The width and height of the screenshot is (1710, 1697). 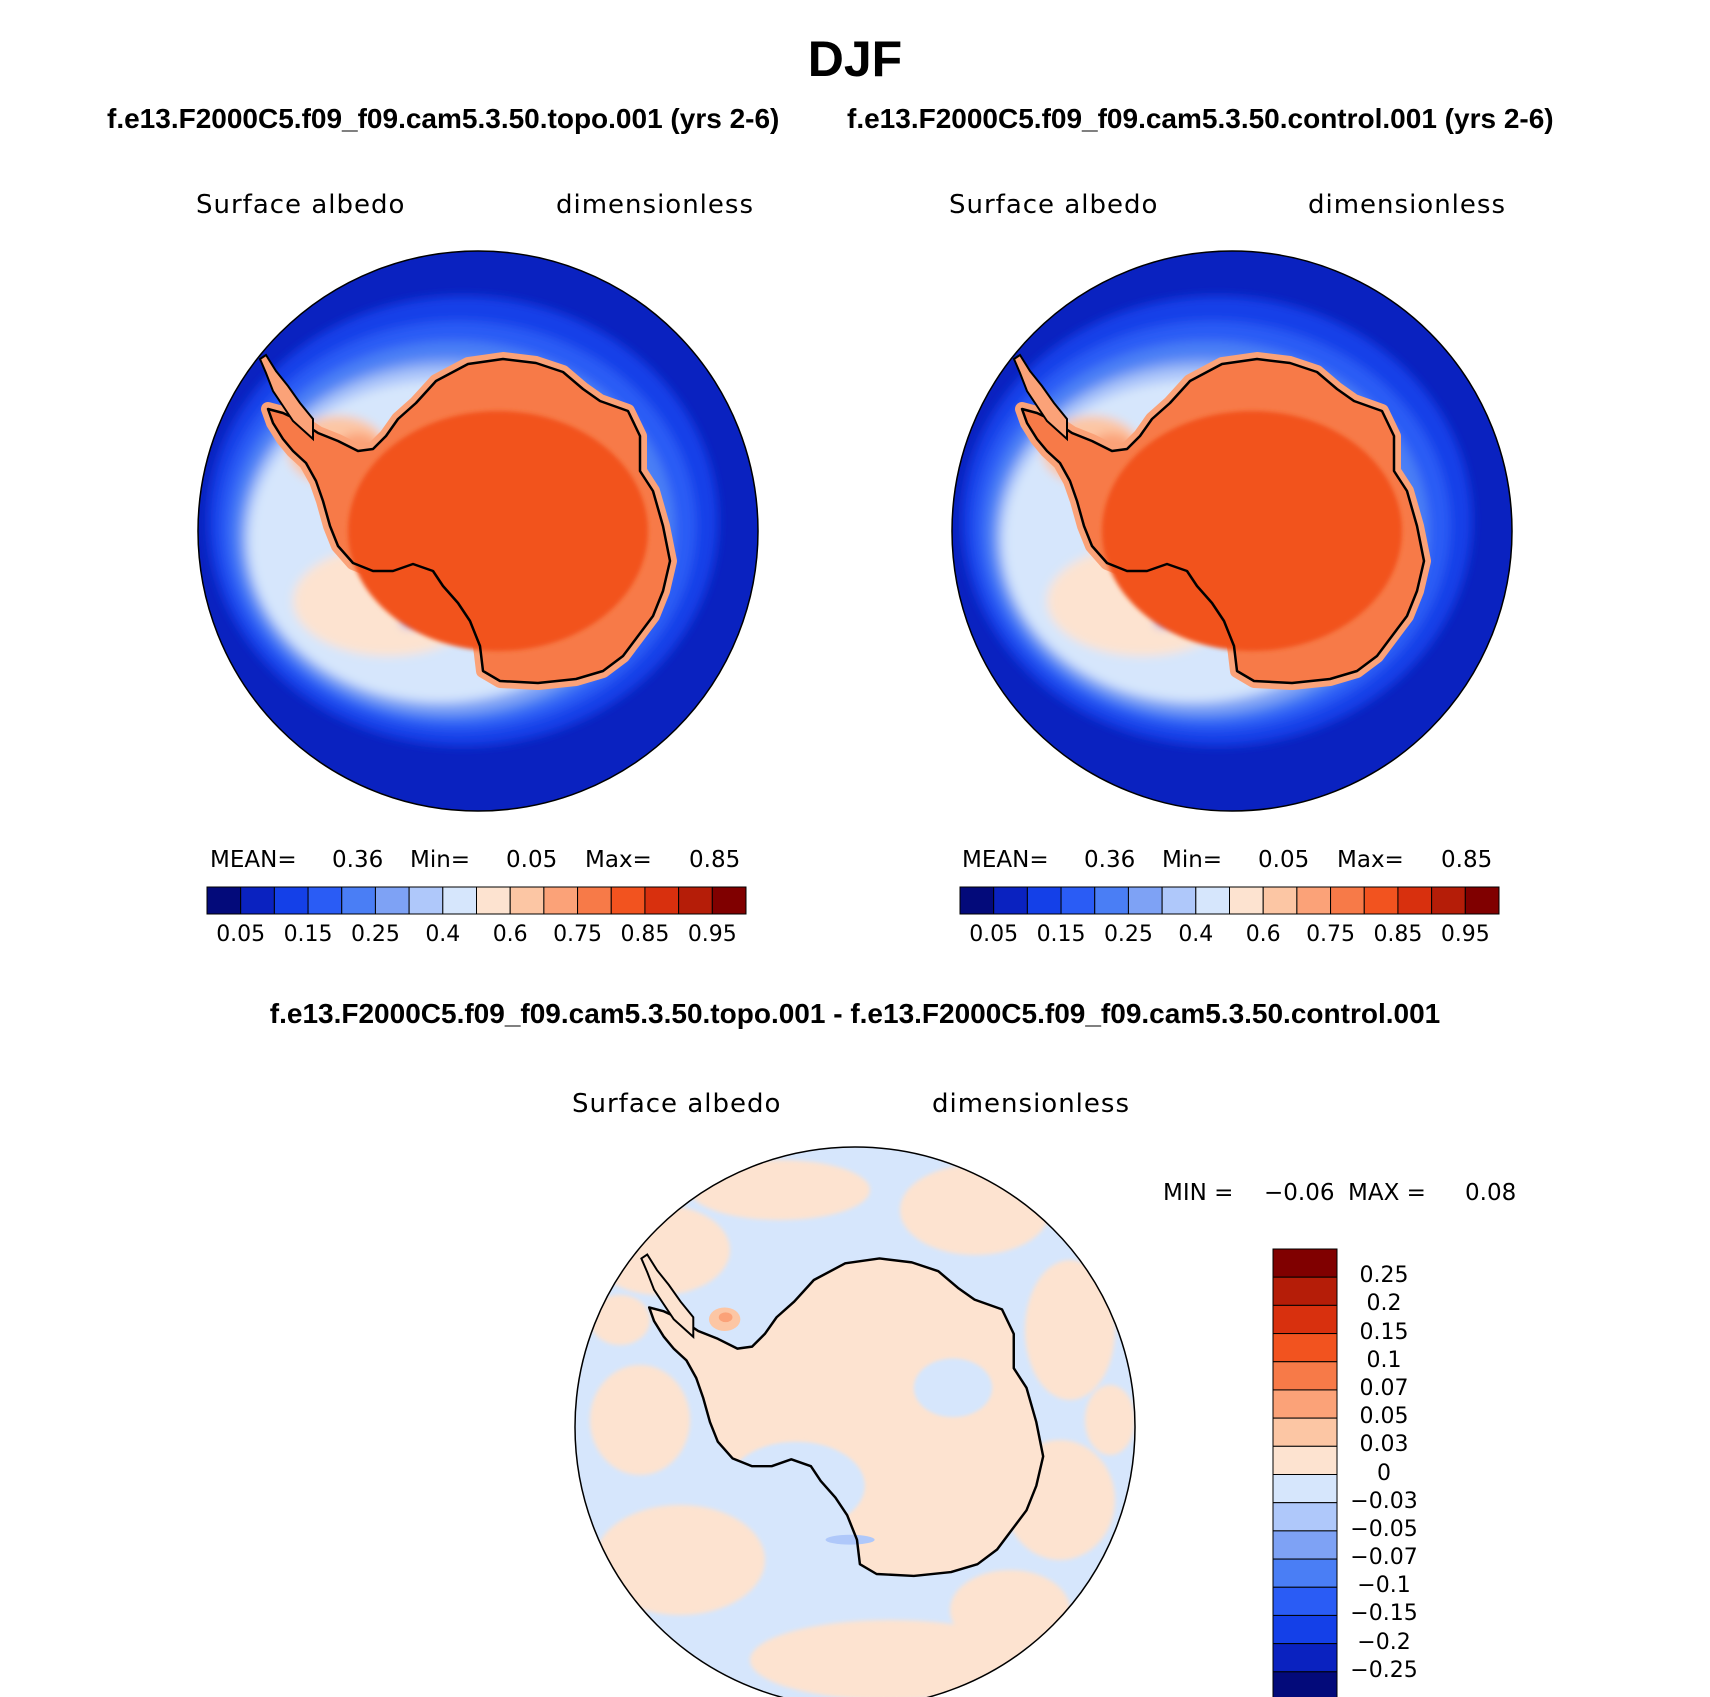 What do you see at coordinates (241, 934) in the screenshot?
I see `left-colorbar-tick-label: 0.05` at bounding box center [241, 934].